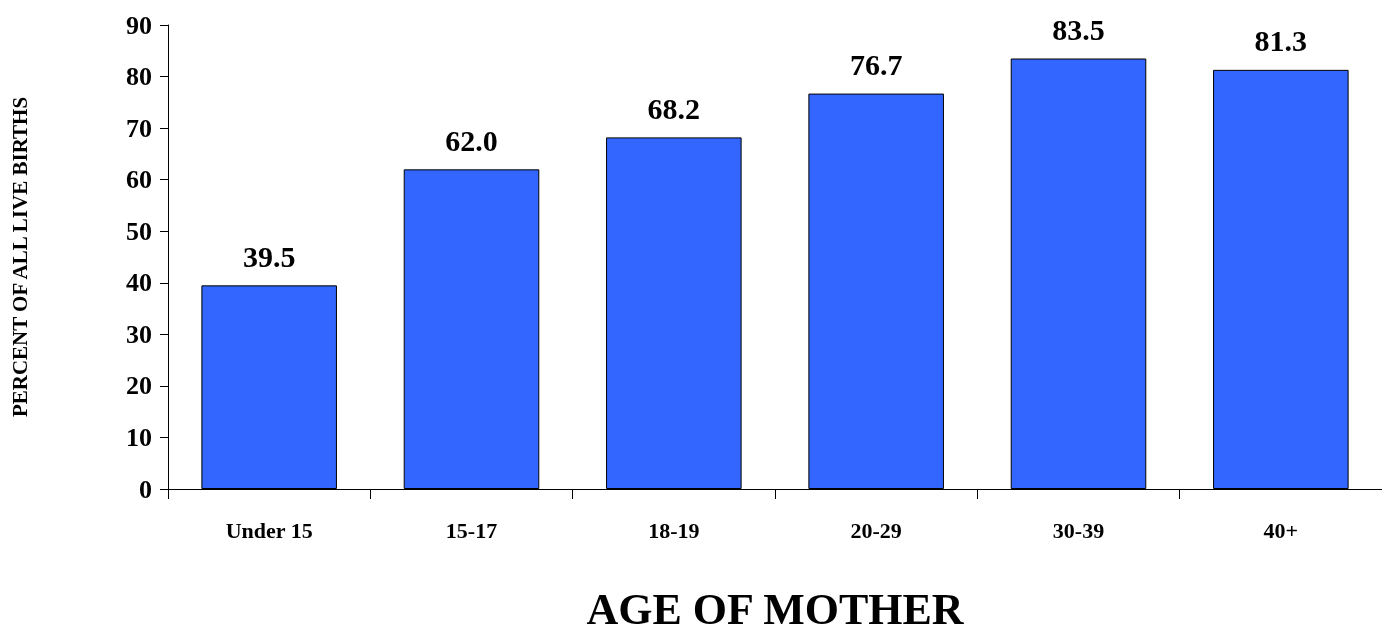 The width and height of the screenshot is (1382, 636). Describe the element at coordinates (139, 77) in the screenshot. I see `y-tick-label: 80` at that location.